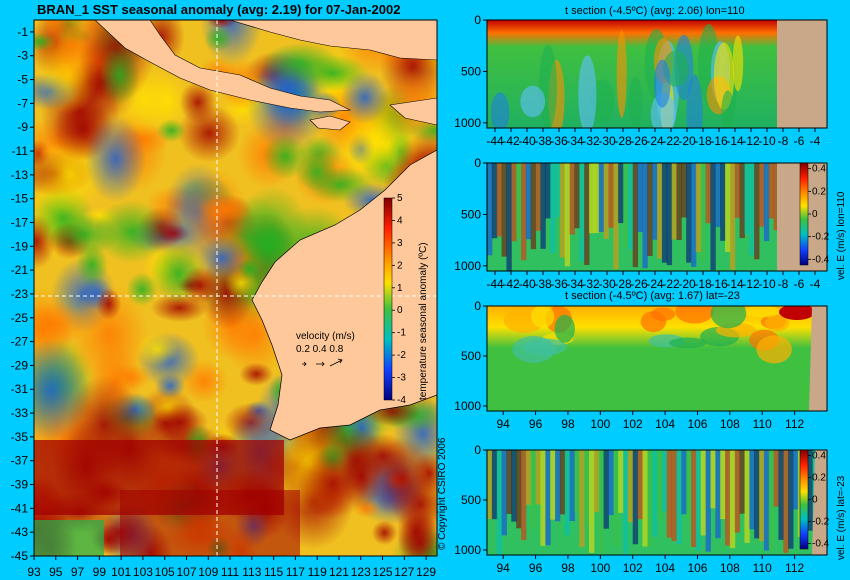 Image resolution: width=850 pixels, height=580 pixels. Describe the element at coordinates (703, 284) in the screenshot. I see `panel-x-tick: -18` at that location.